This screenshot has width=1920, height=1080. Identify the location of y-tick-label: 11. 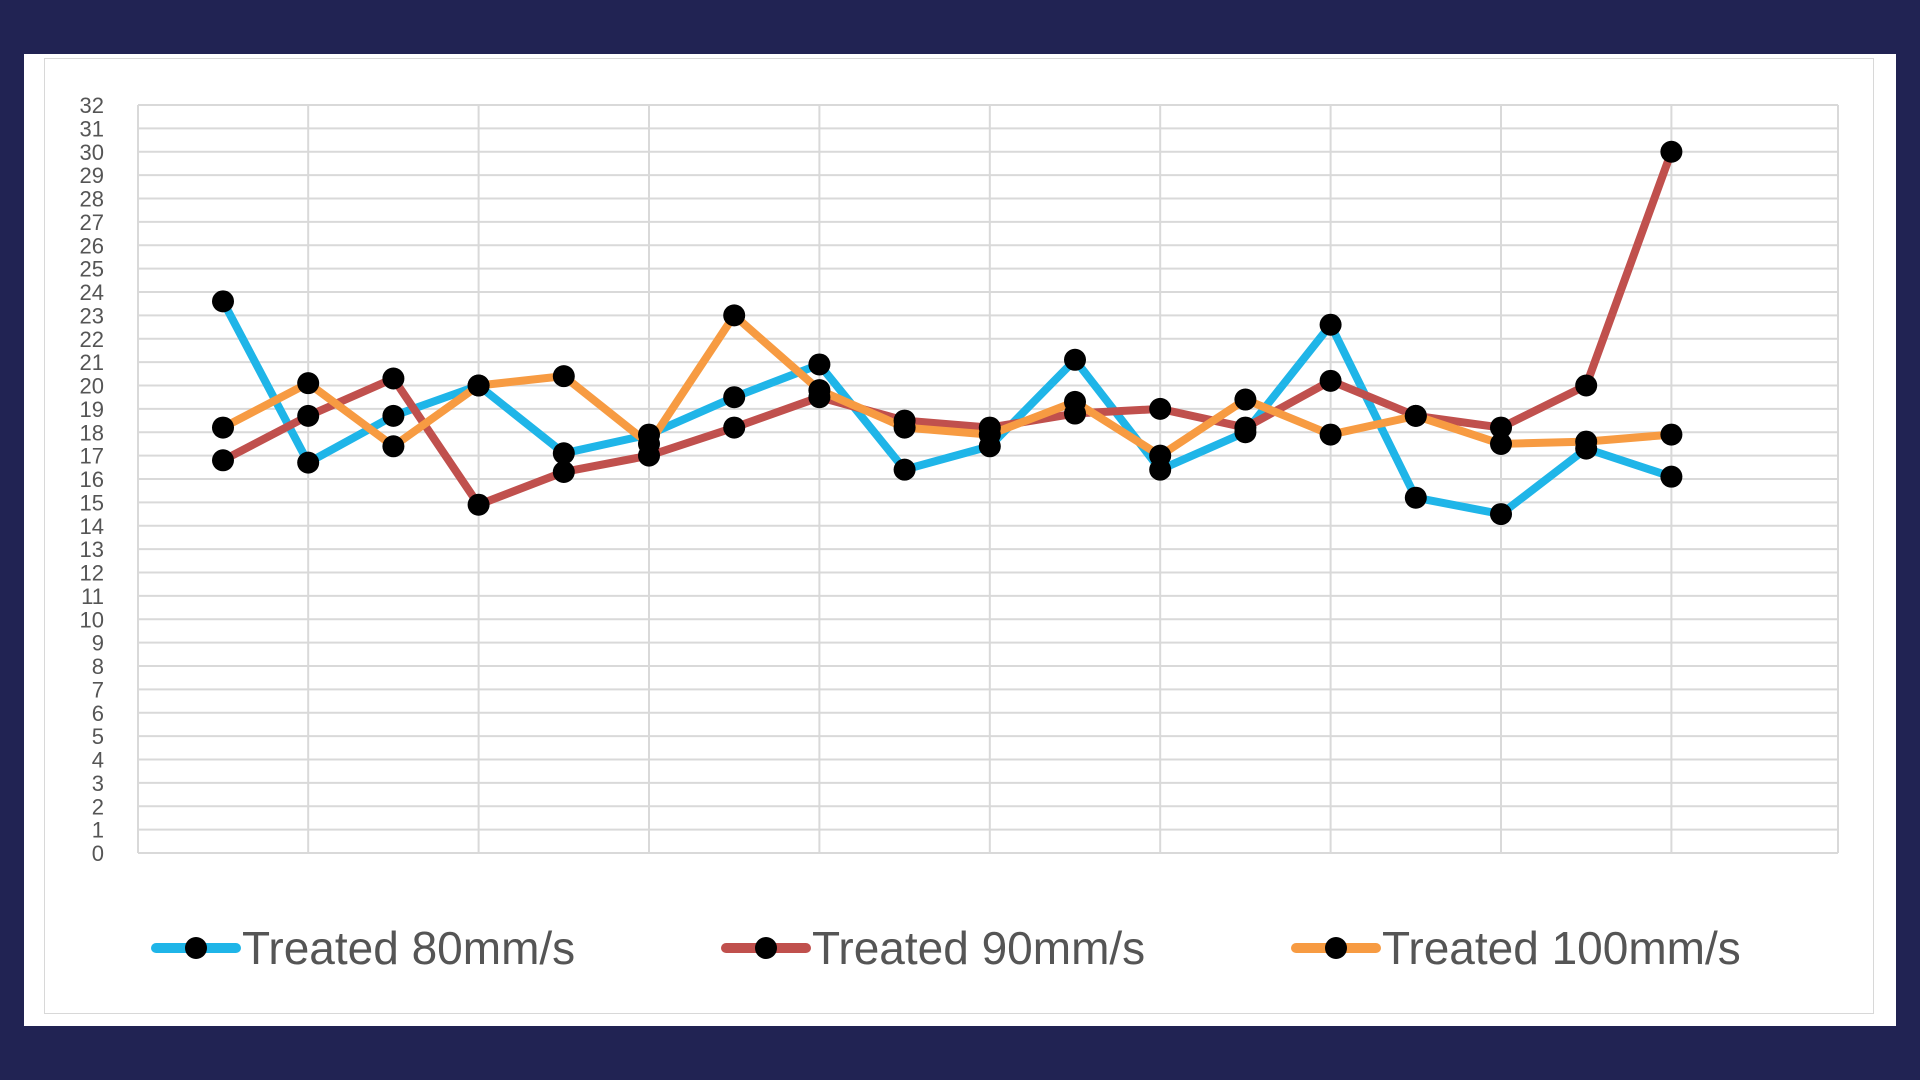
(92, 596).